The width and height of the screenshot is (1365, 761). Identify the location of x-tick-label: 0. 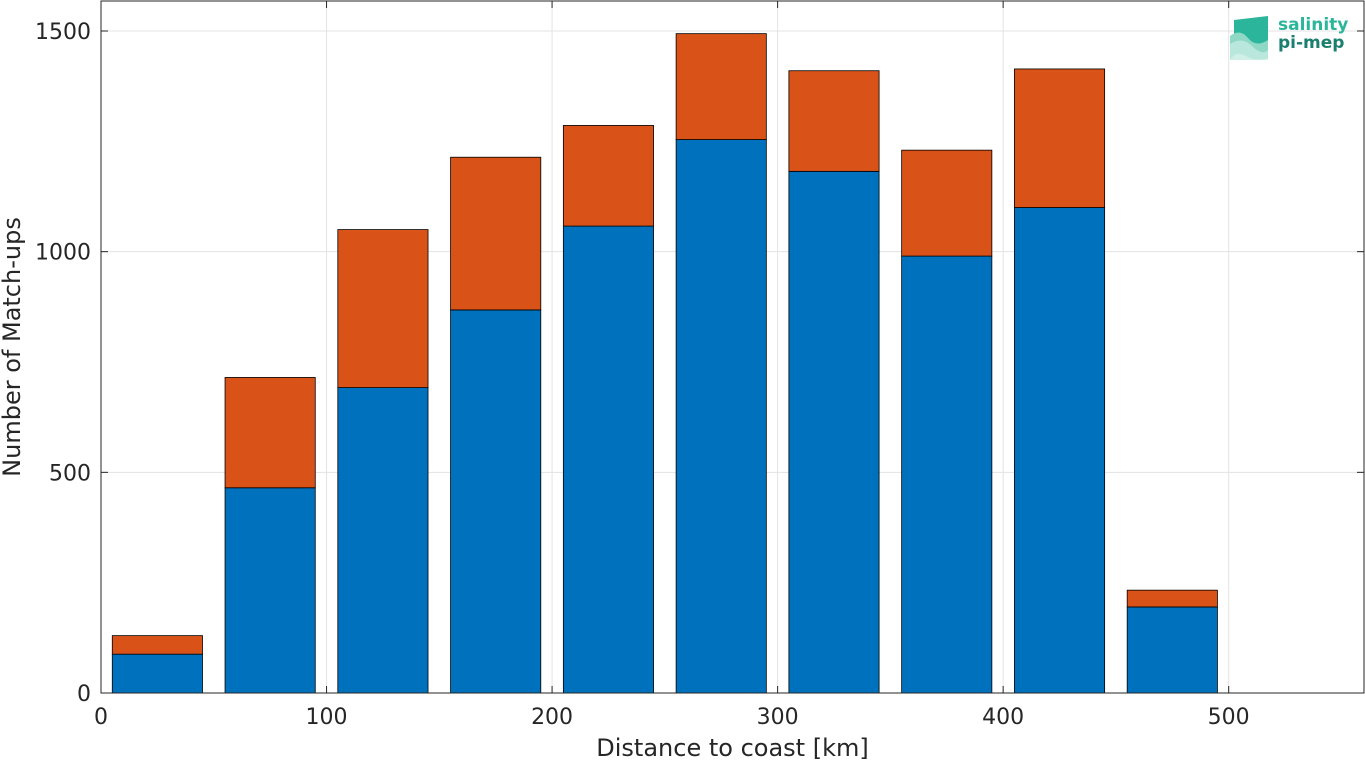
(101, 717).